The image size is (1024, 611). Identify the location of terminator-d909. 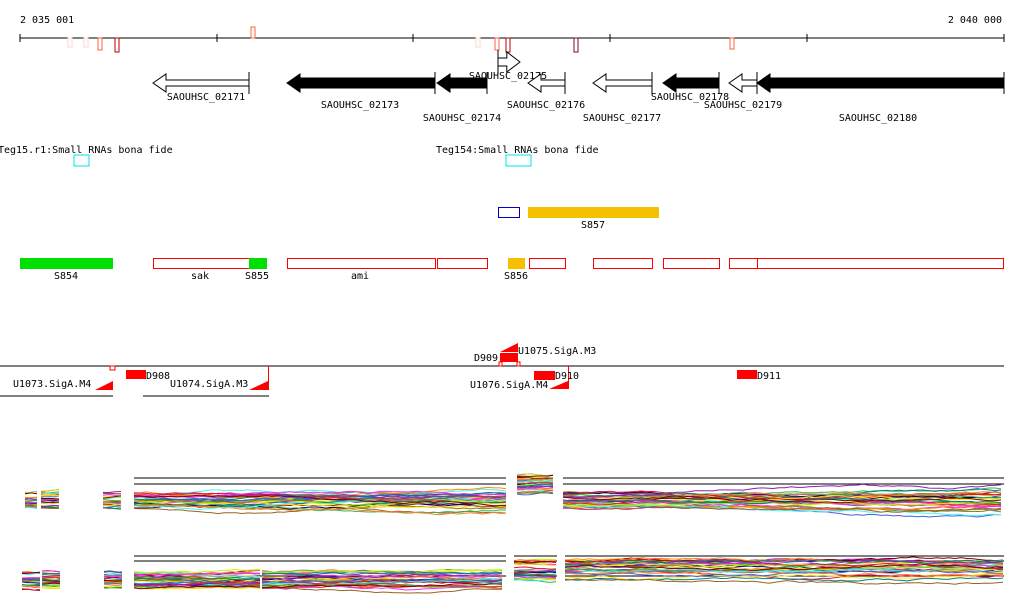
(509, 357).